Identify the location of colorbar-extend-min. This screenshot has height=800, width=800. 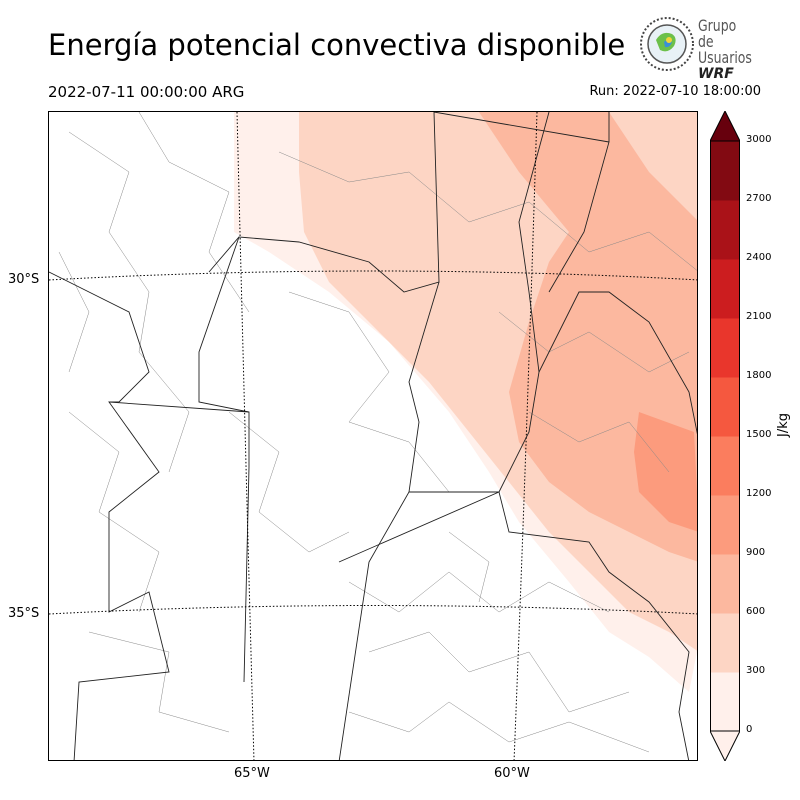
(725, 745).